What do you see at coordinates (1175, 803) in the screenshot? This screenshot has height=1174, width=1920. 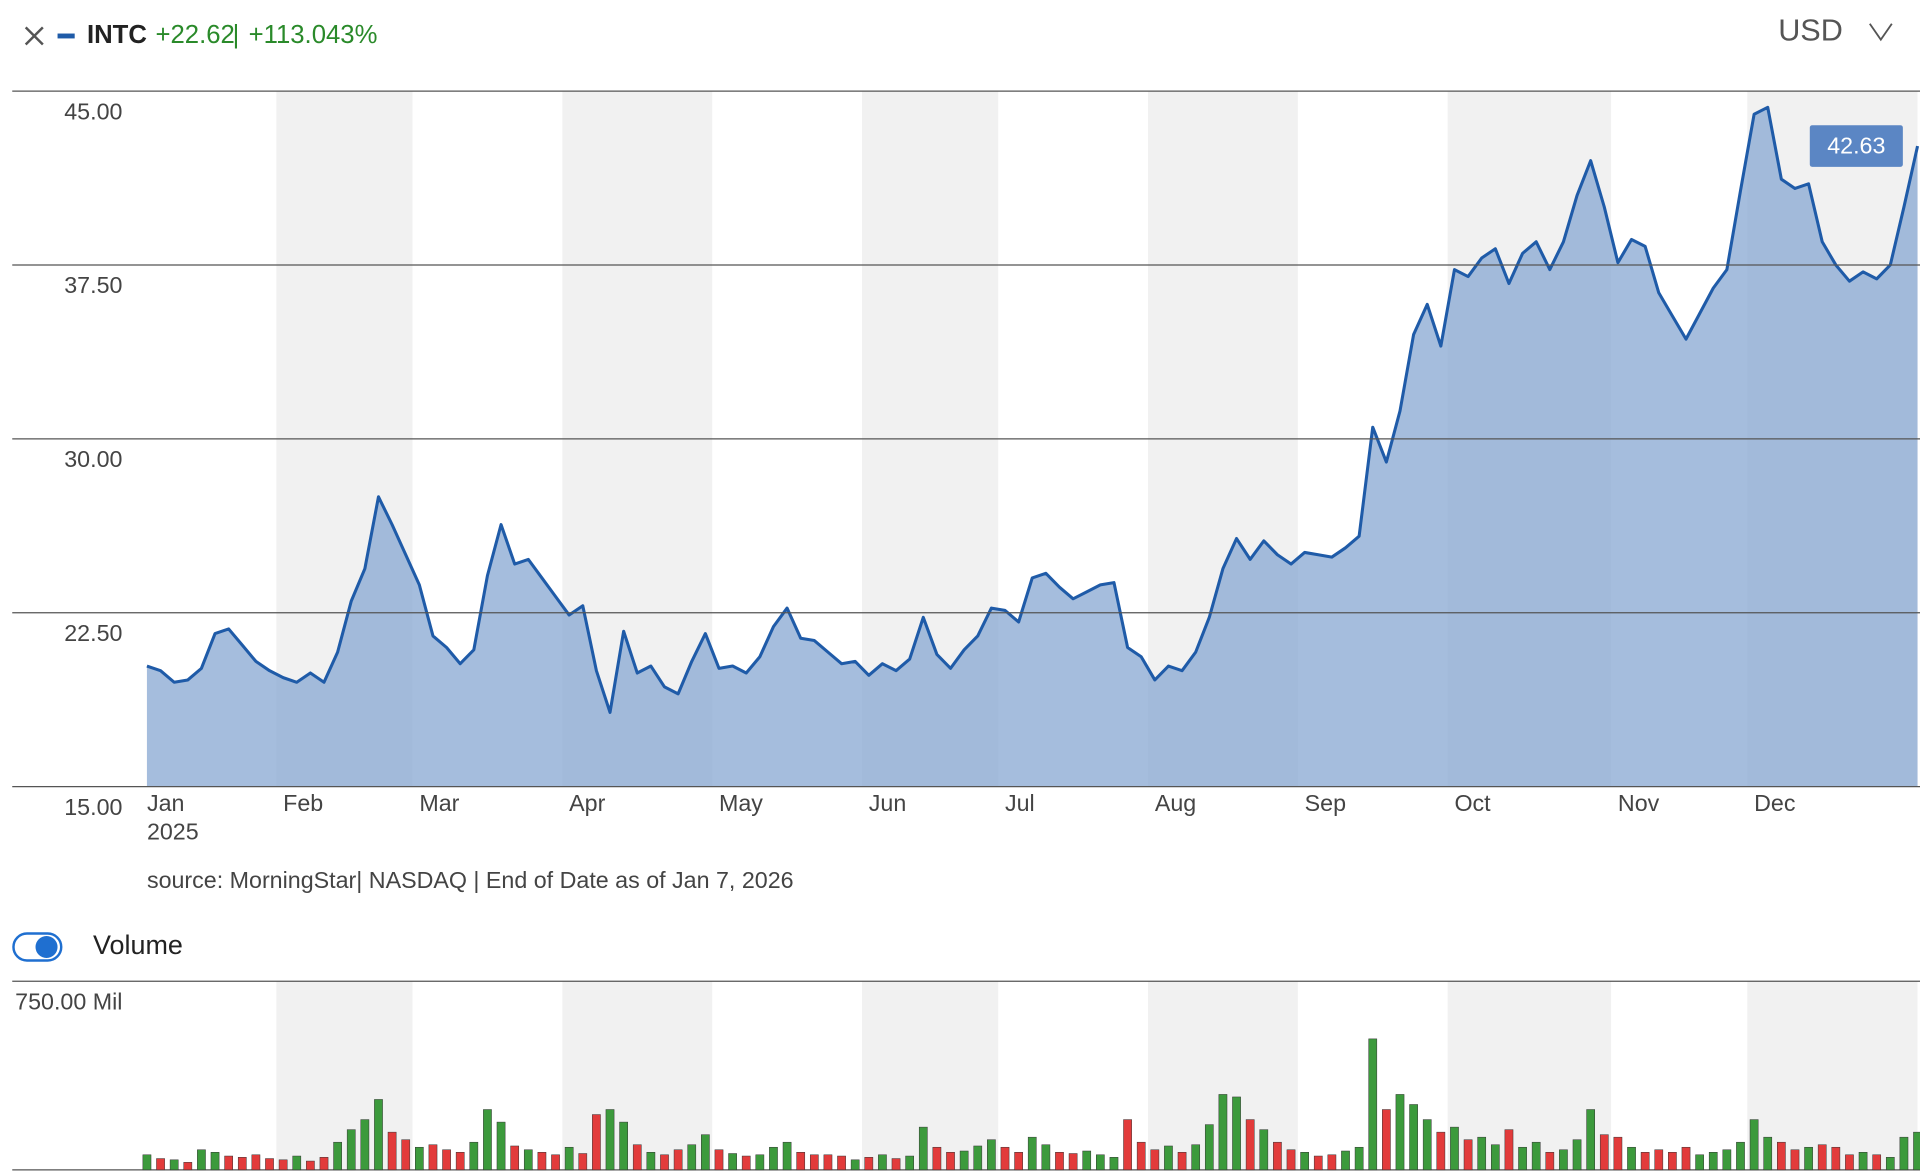 I see `x-tick-label: Aug` at bounding box center [1175, 803].